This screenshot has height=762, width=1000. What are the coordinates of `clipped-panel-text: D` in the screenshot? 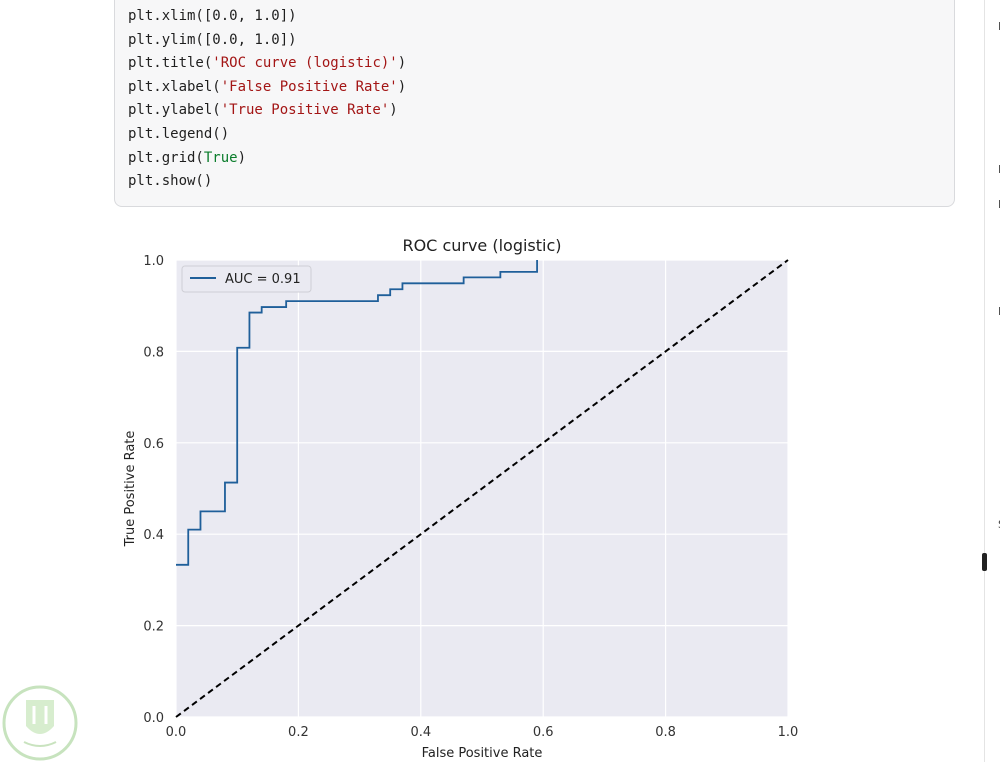 It's located at (999, 311).